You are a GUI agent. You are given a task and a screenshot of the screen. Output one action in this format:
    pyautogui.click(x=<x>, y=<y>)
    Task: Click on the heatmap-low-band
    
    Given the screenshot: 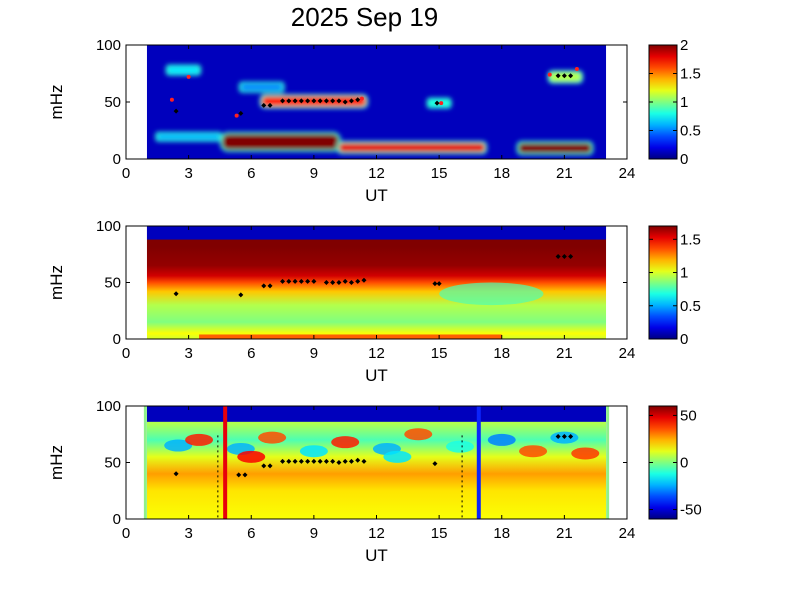 What is the action you would take?
    pyautogui.click(x=350, y=336)
    